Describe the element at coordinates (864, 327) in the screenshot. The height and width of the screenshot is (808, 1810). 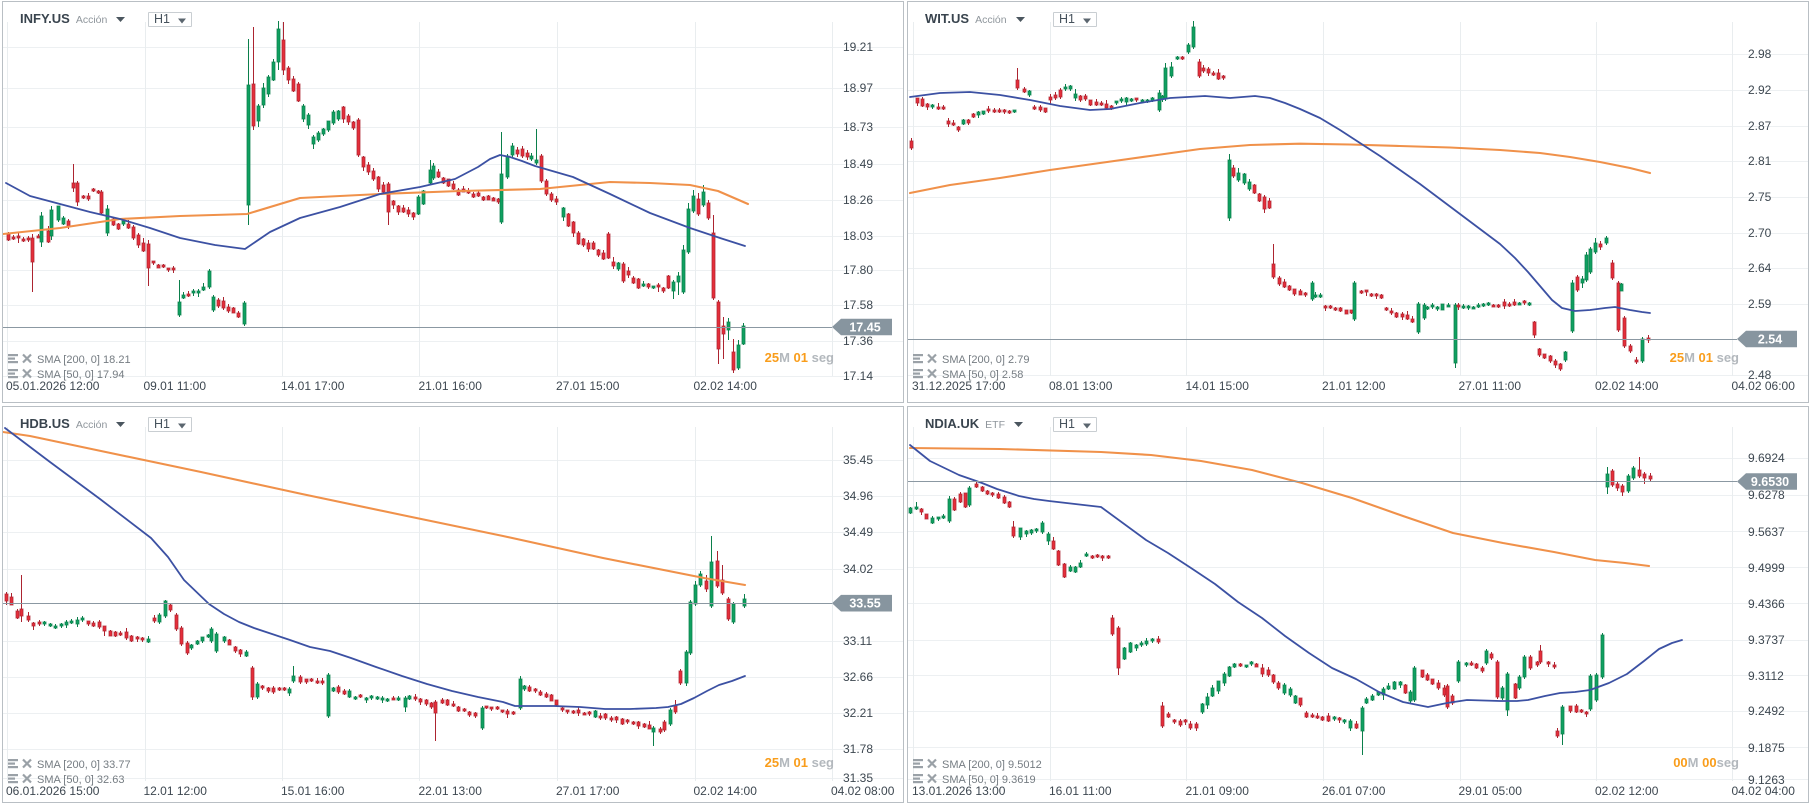
I see `svg-text: 17.45` at that location.